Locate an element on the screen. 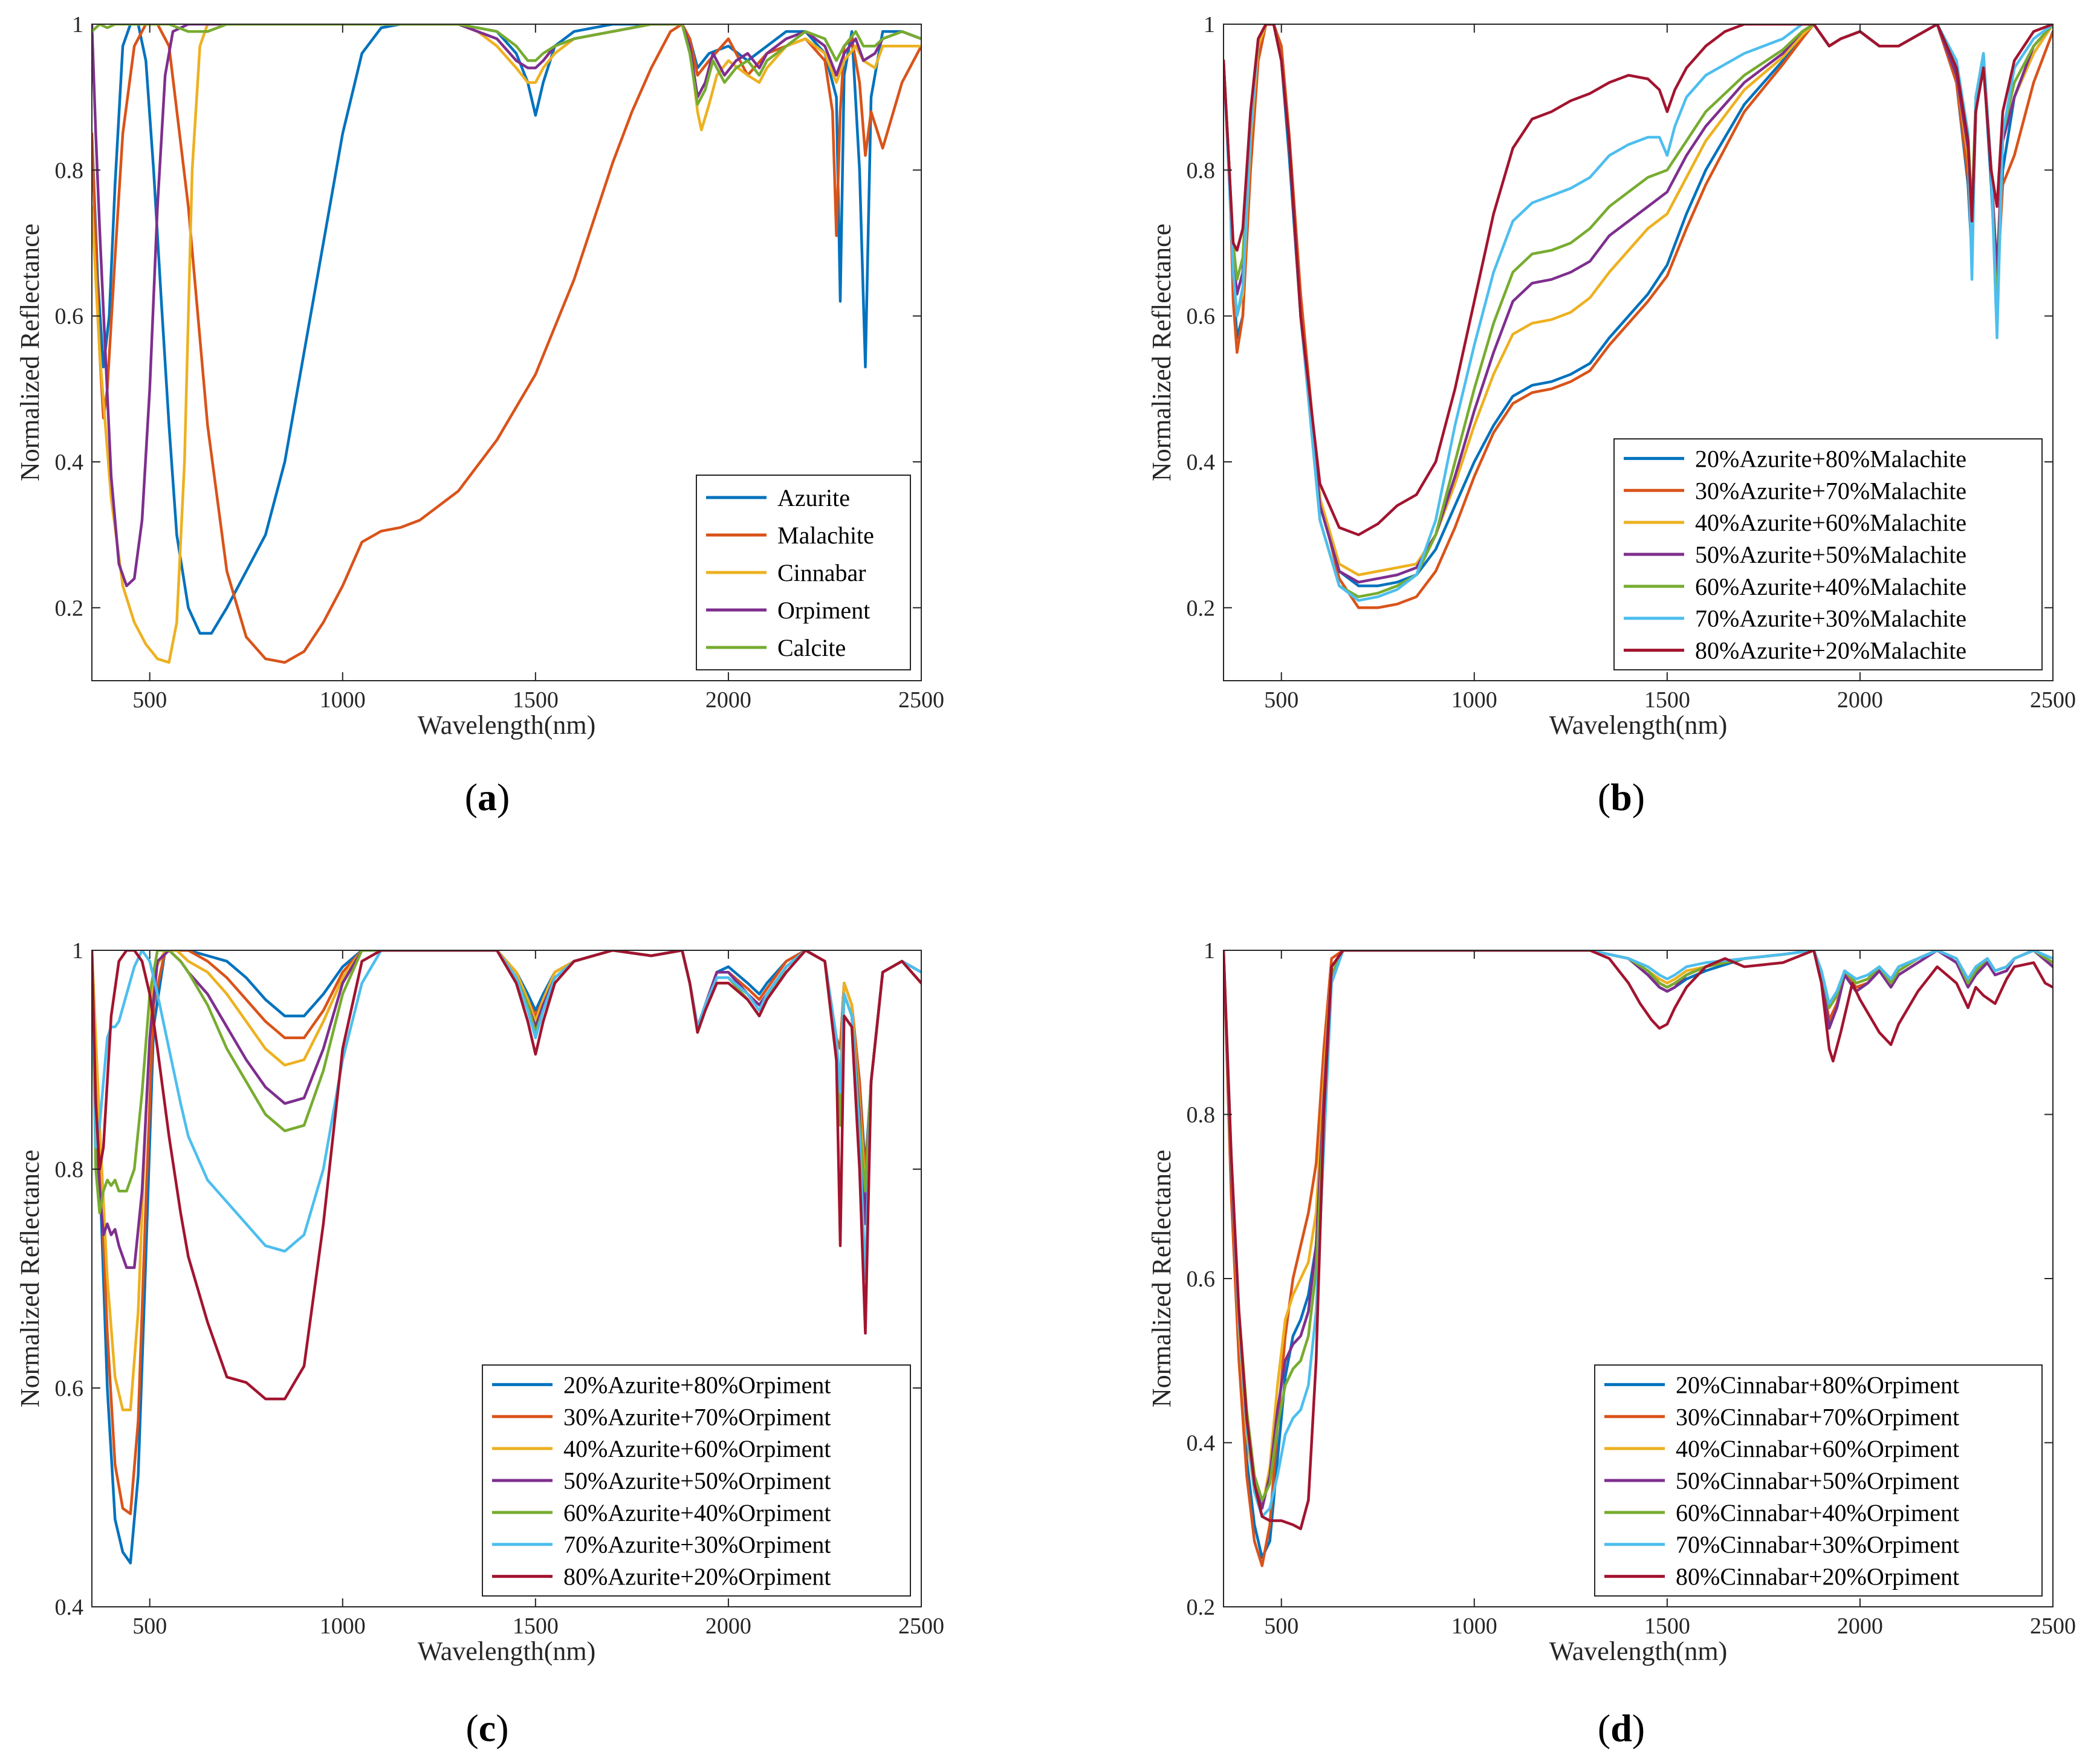  legend-entry-label: 80%Azurite+20%Malachite is located at coordinates (1830, 650).